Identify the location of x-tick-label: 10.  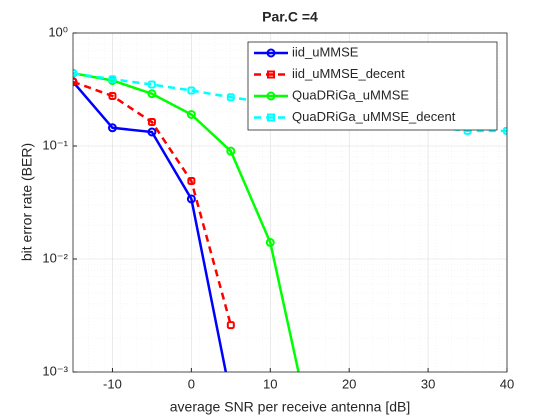
(270, 383).